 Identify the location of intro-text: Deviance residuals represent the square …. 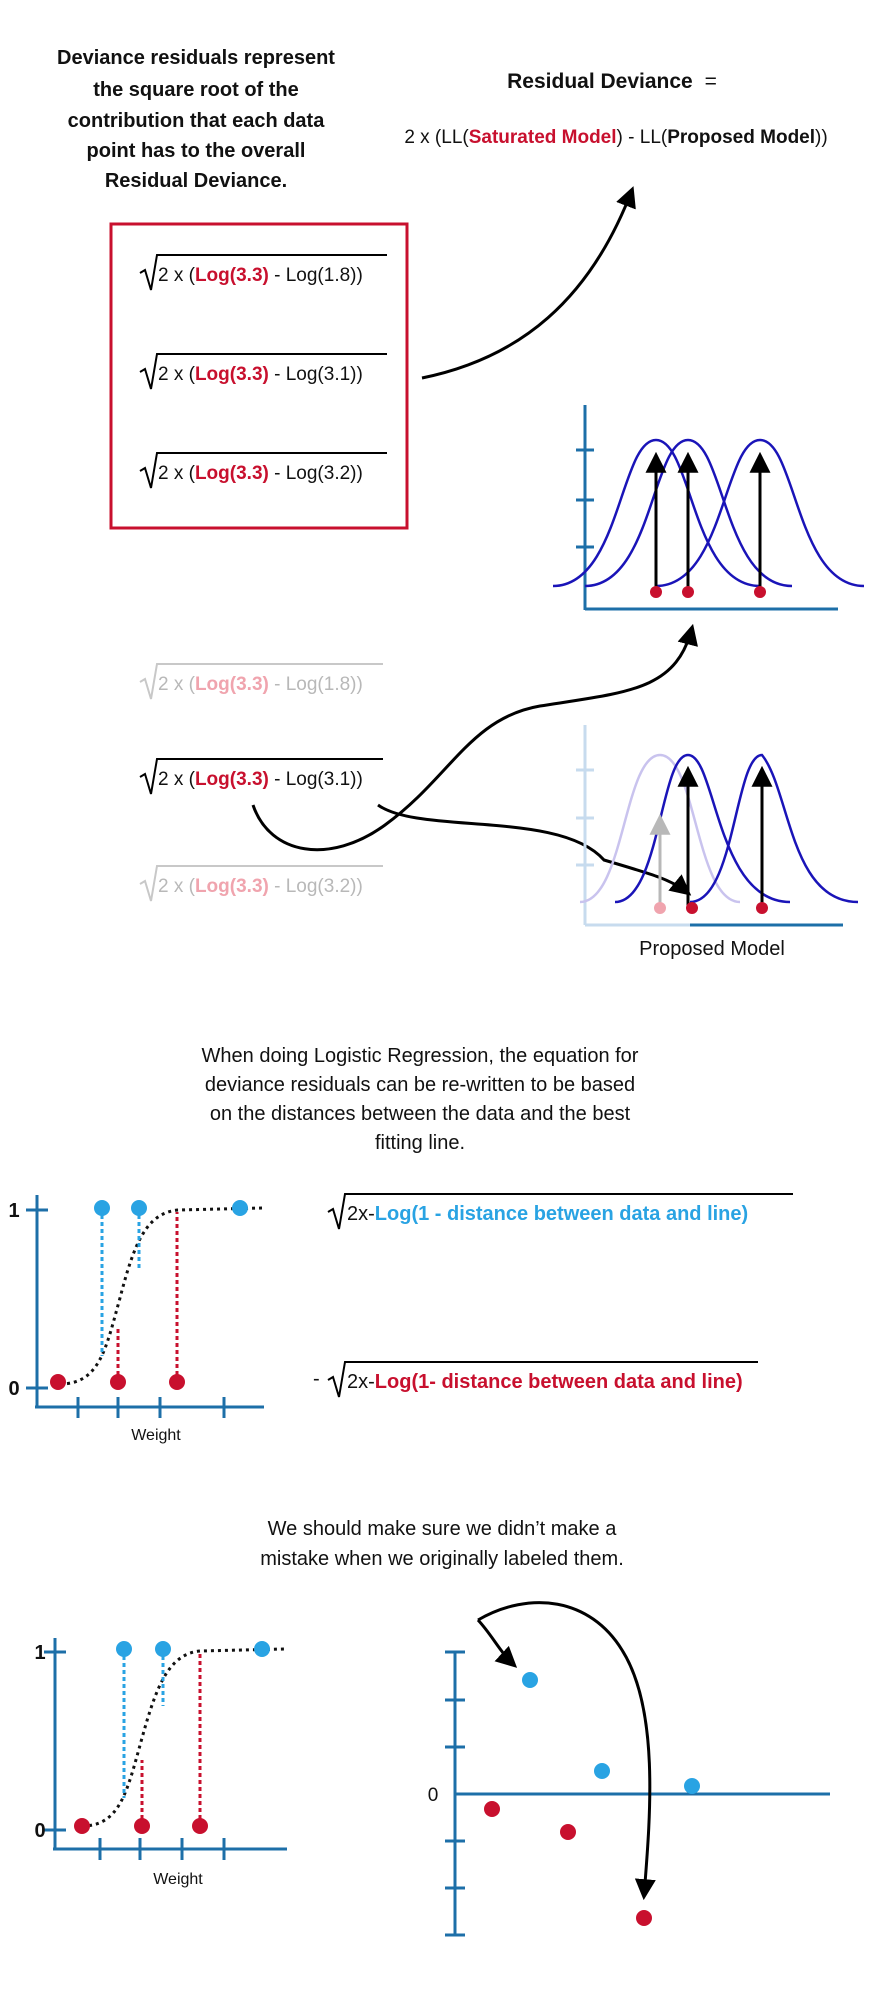
(196, 119).